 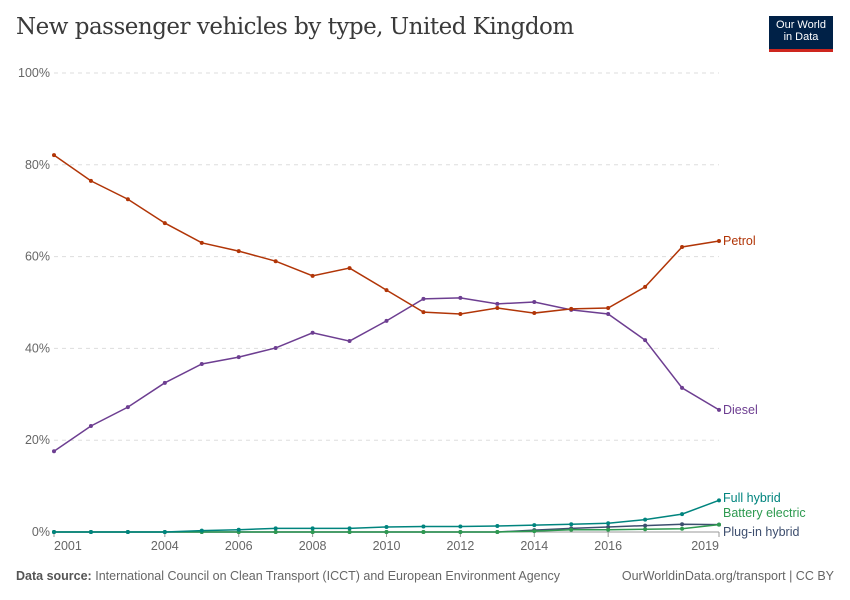 I want to click on logo-line2: in Data, so click(x=801, y=37).